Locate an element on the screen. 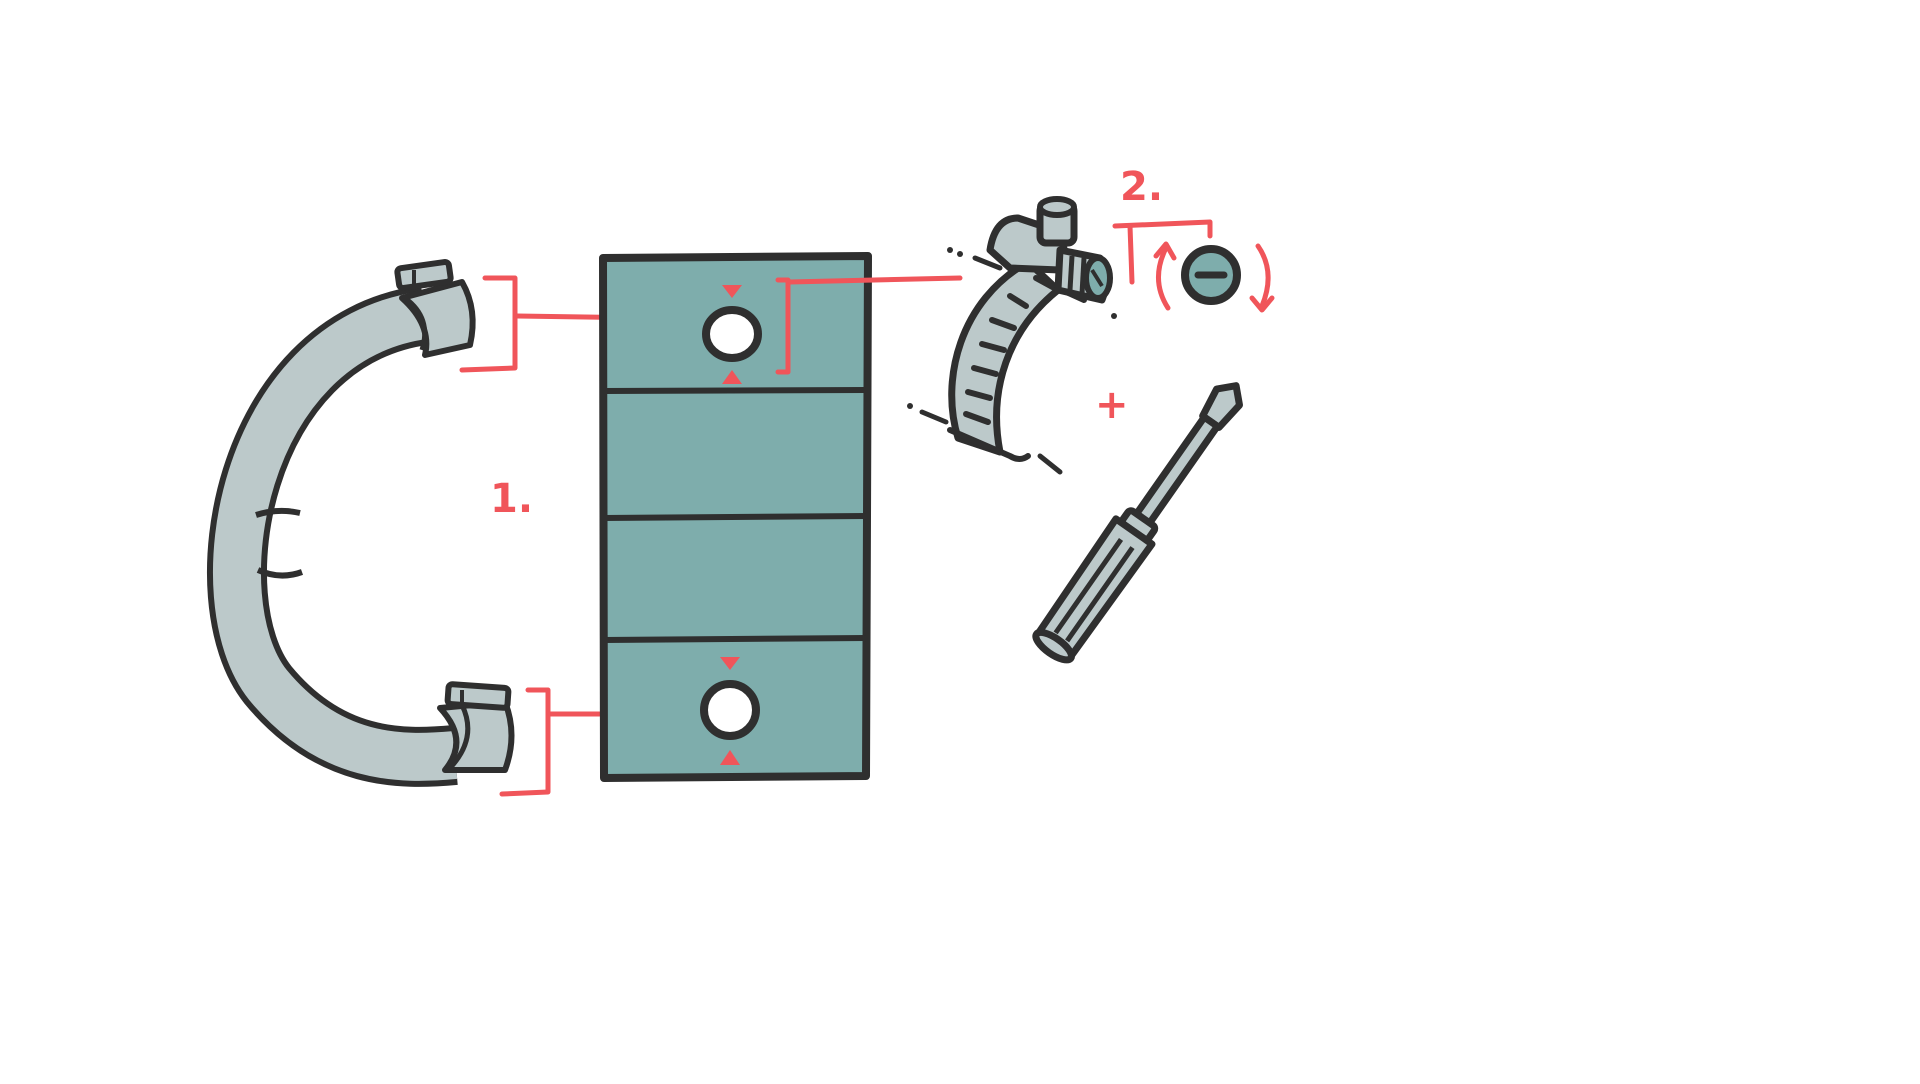 The height and width of the screenshot is (1084, 1920). step-1-label: 1. is located at coordinates (511, 499).